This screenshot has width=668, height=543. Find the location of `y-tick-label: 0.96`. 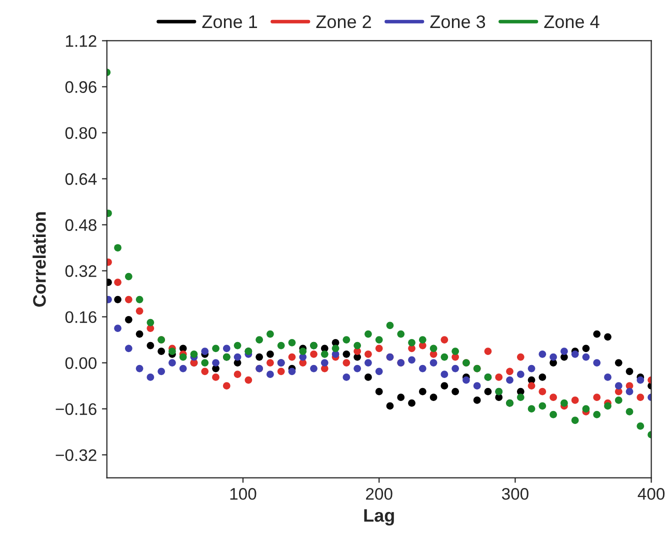

y-tick-label: 0.96 is located at coordinates (80, 87).